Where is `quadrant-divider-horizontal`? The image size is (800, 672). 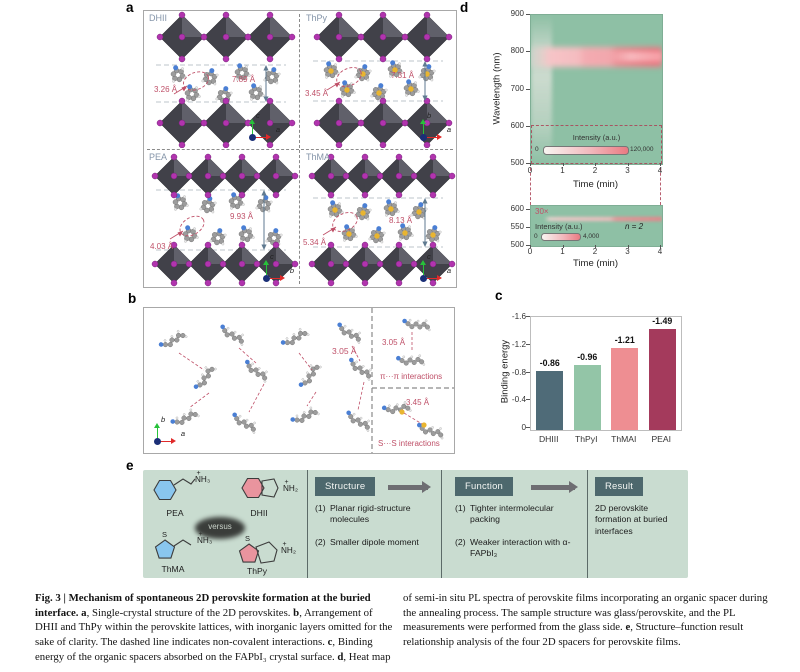
quadrant-divider-horizontal is located at coordinates (300, 149).